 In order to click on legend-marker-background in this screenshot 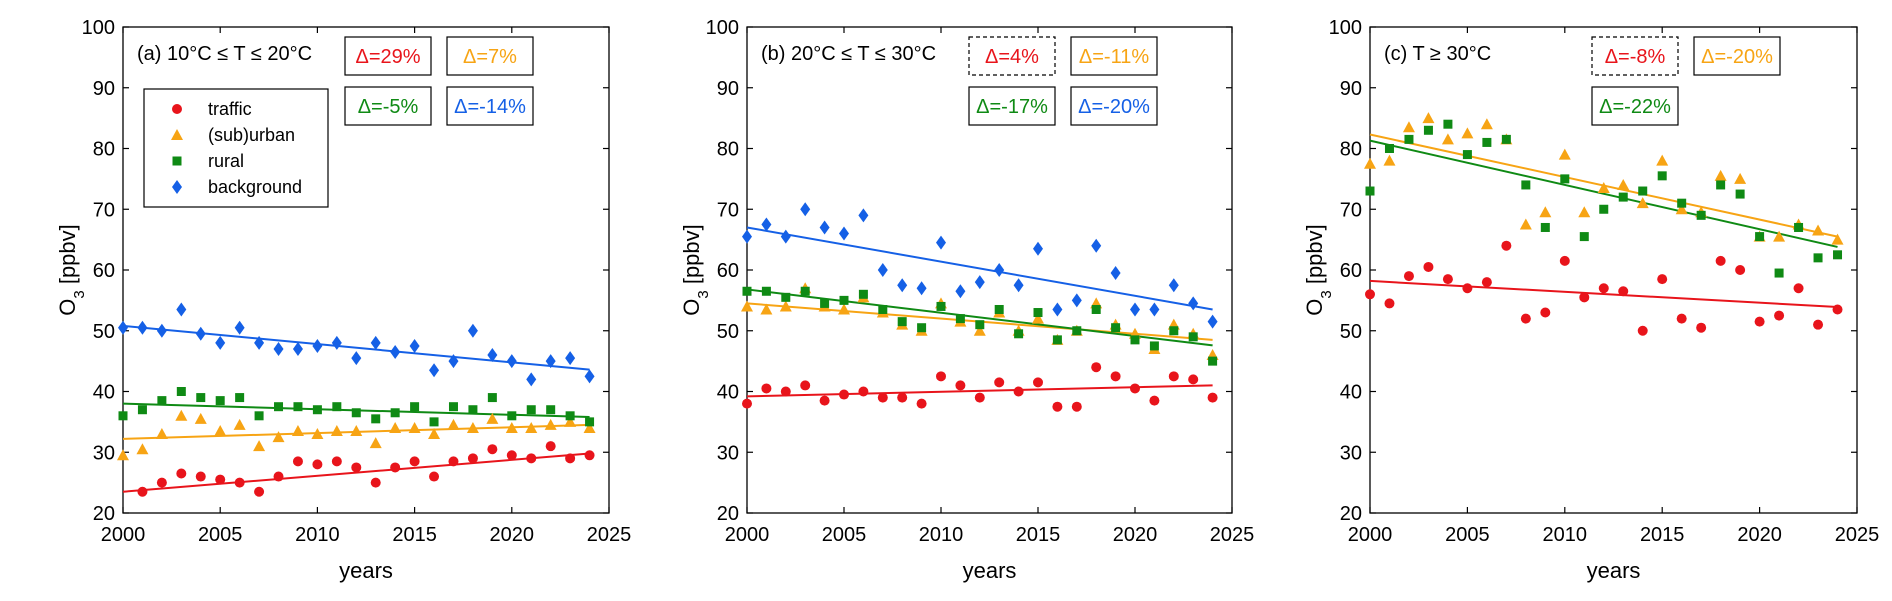, I will do `click(177, 187)`.